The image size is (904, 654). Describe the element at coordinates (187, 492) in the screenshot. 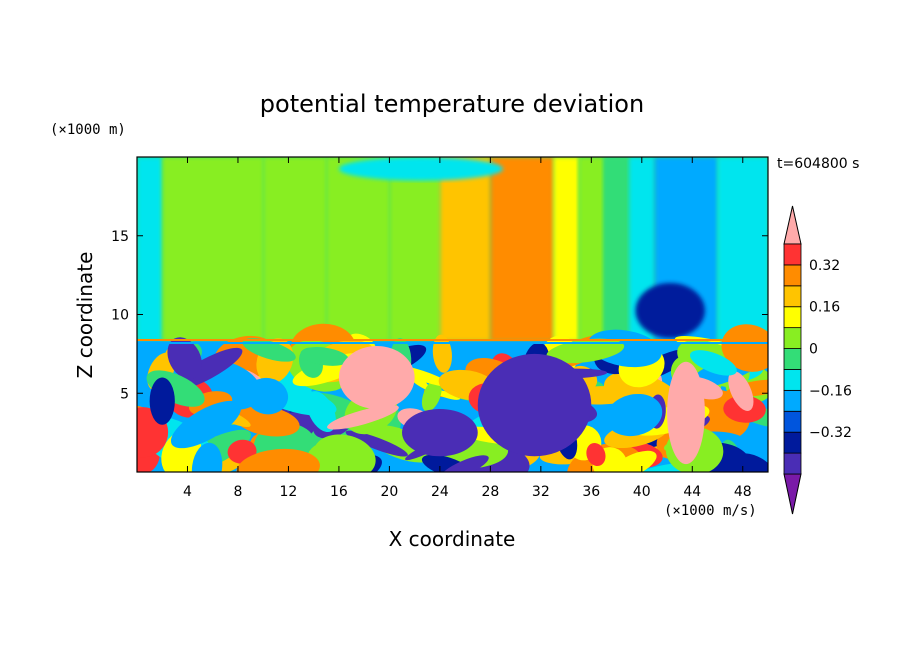

I see `x-tick-label-4: 4` at that location.